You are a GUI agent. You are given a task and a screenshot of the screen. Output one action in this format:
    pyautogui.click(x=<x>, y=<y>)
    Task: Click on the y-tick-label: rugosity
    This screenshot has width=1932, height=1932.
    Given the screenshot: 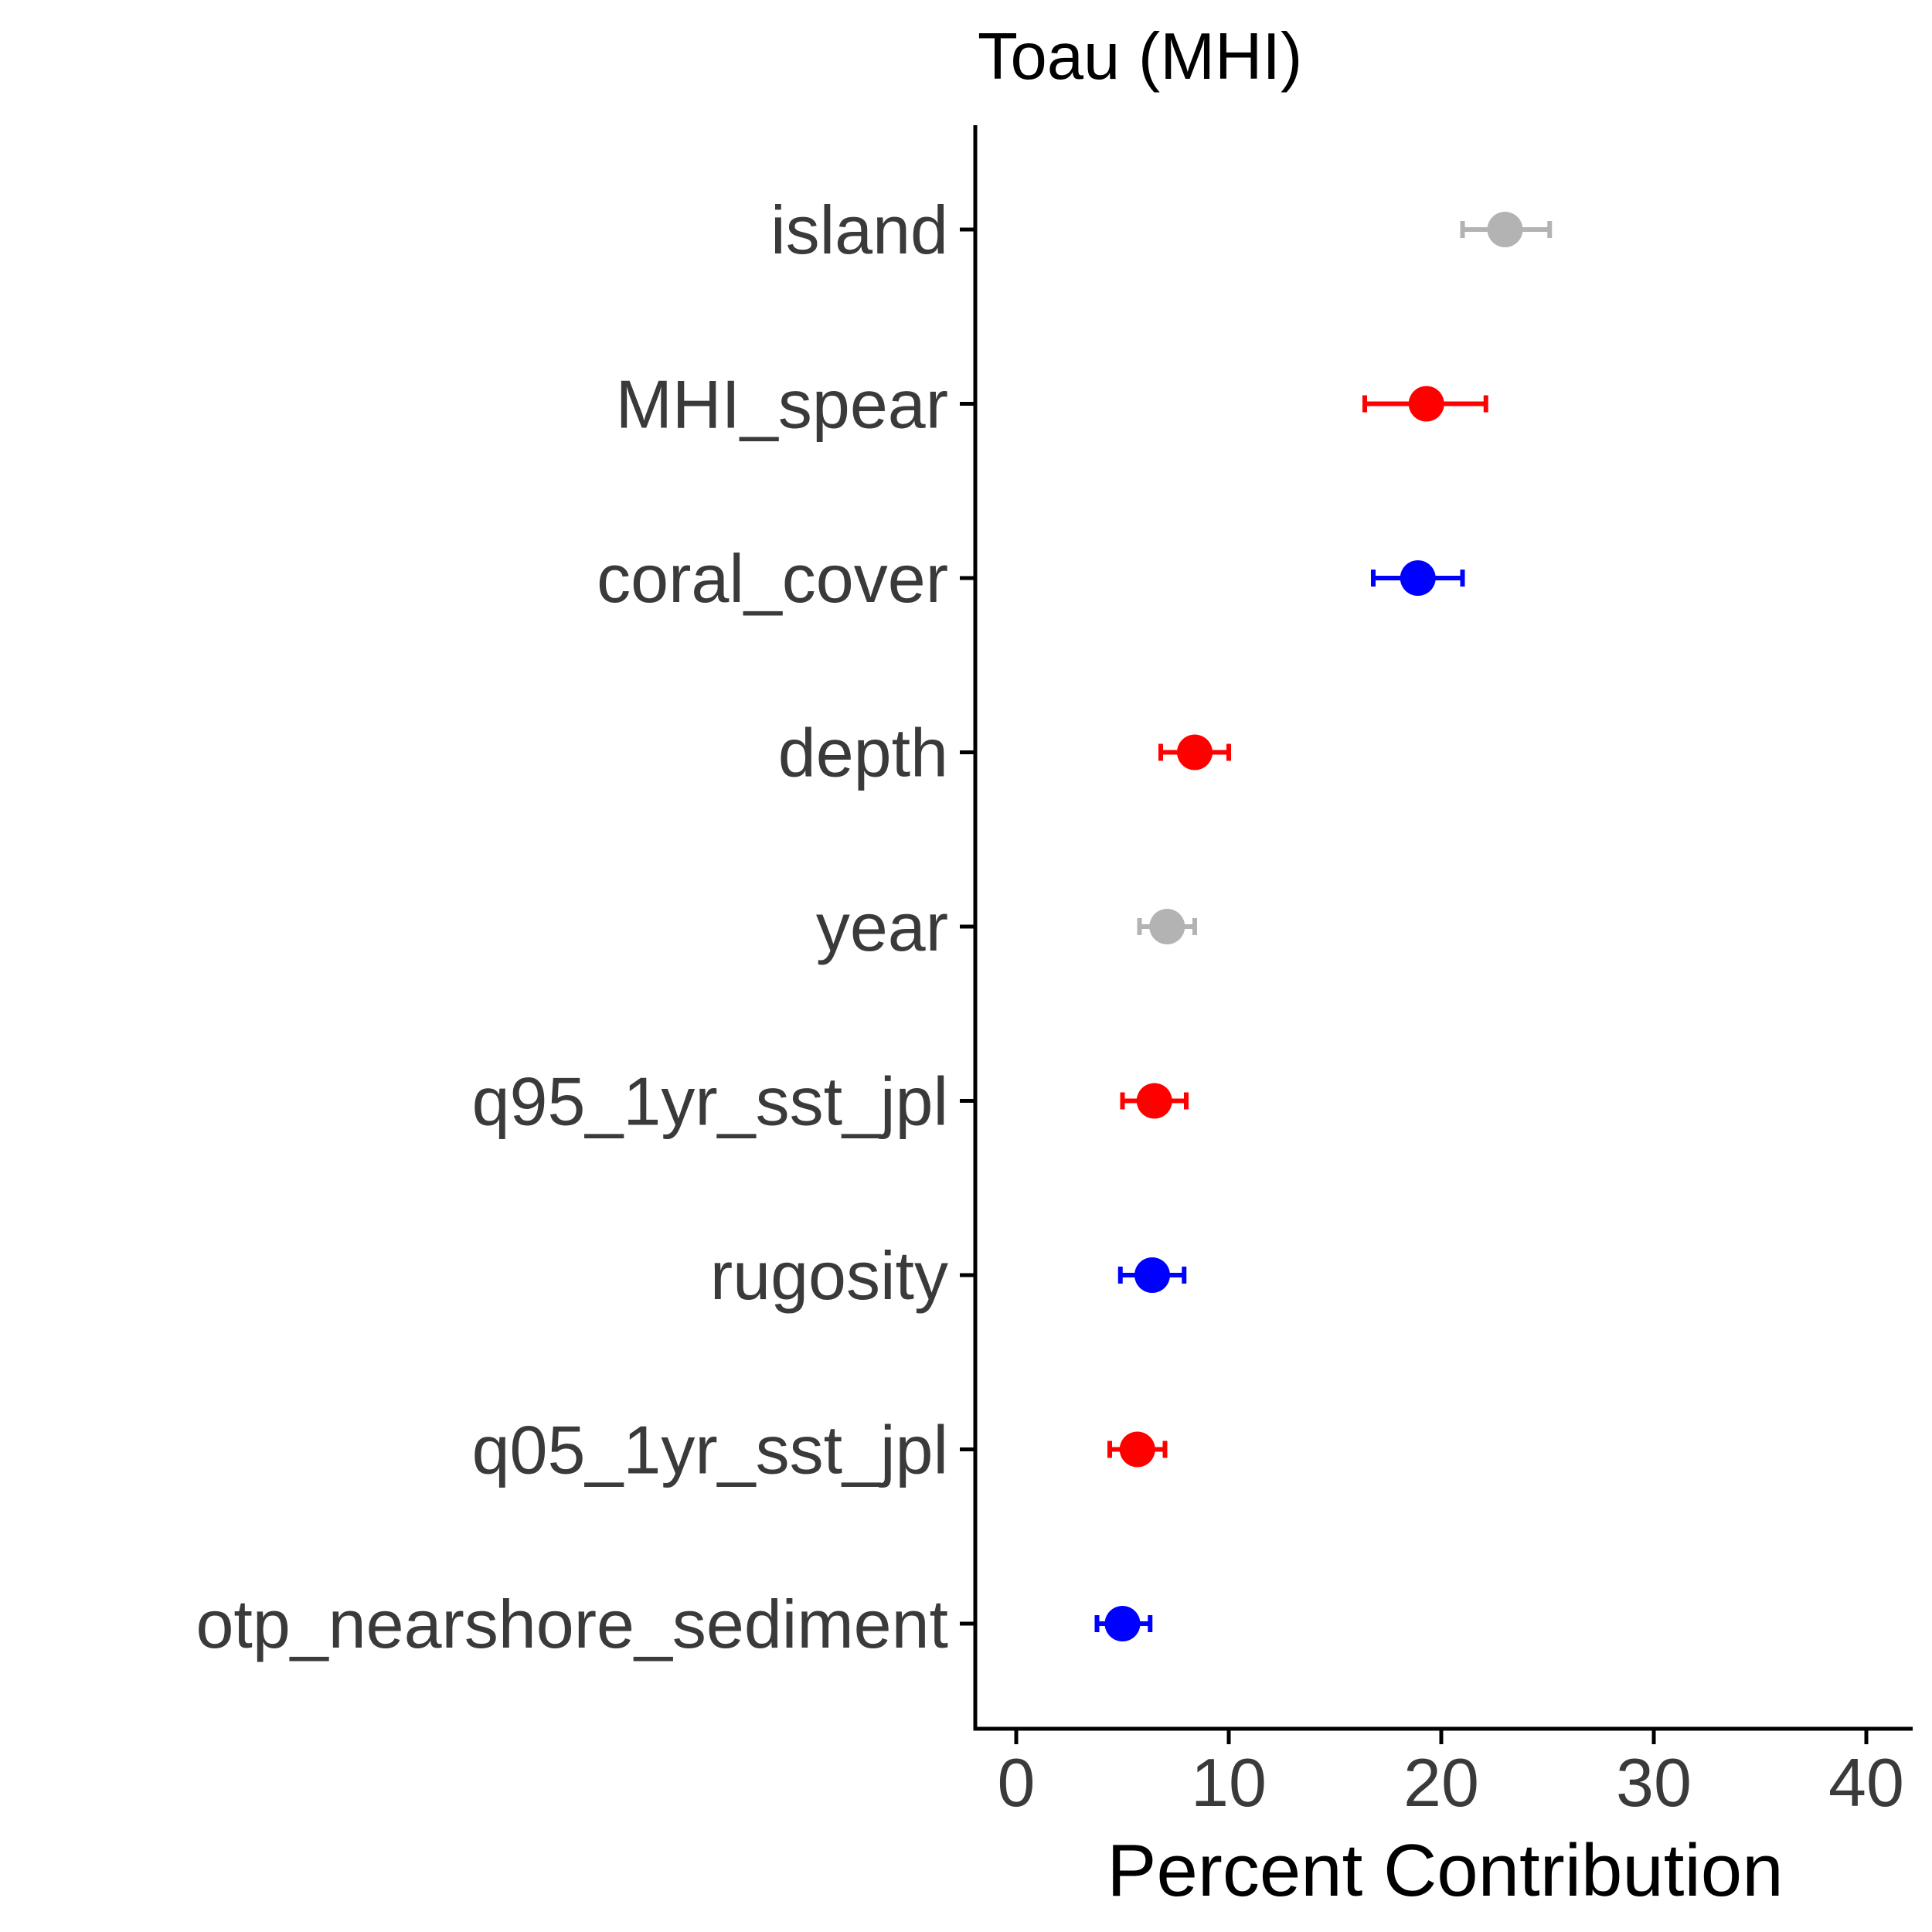 What is the action you would take?
    pyautogui.click(x=829, y=1276)
    